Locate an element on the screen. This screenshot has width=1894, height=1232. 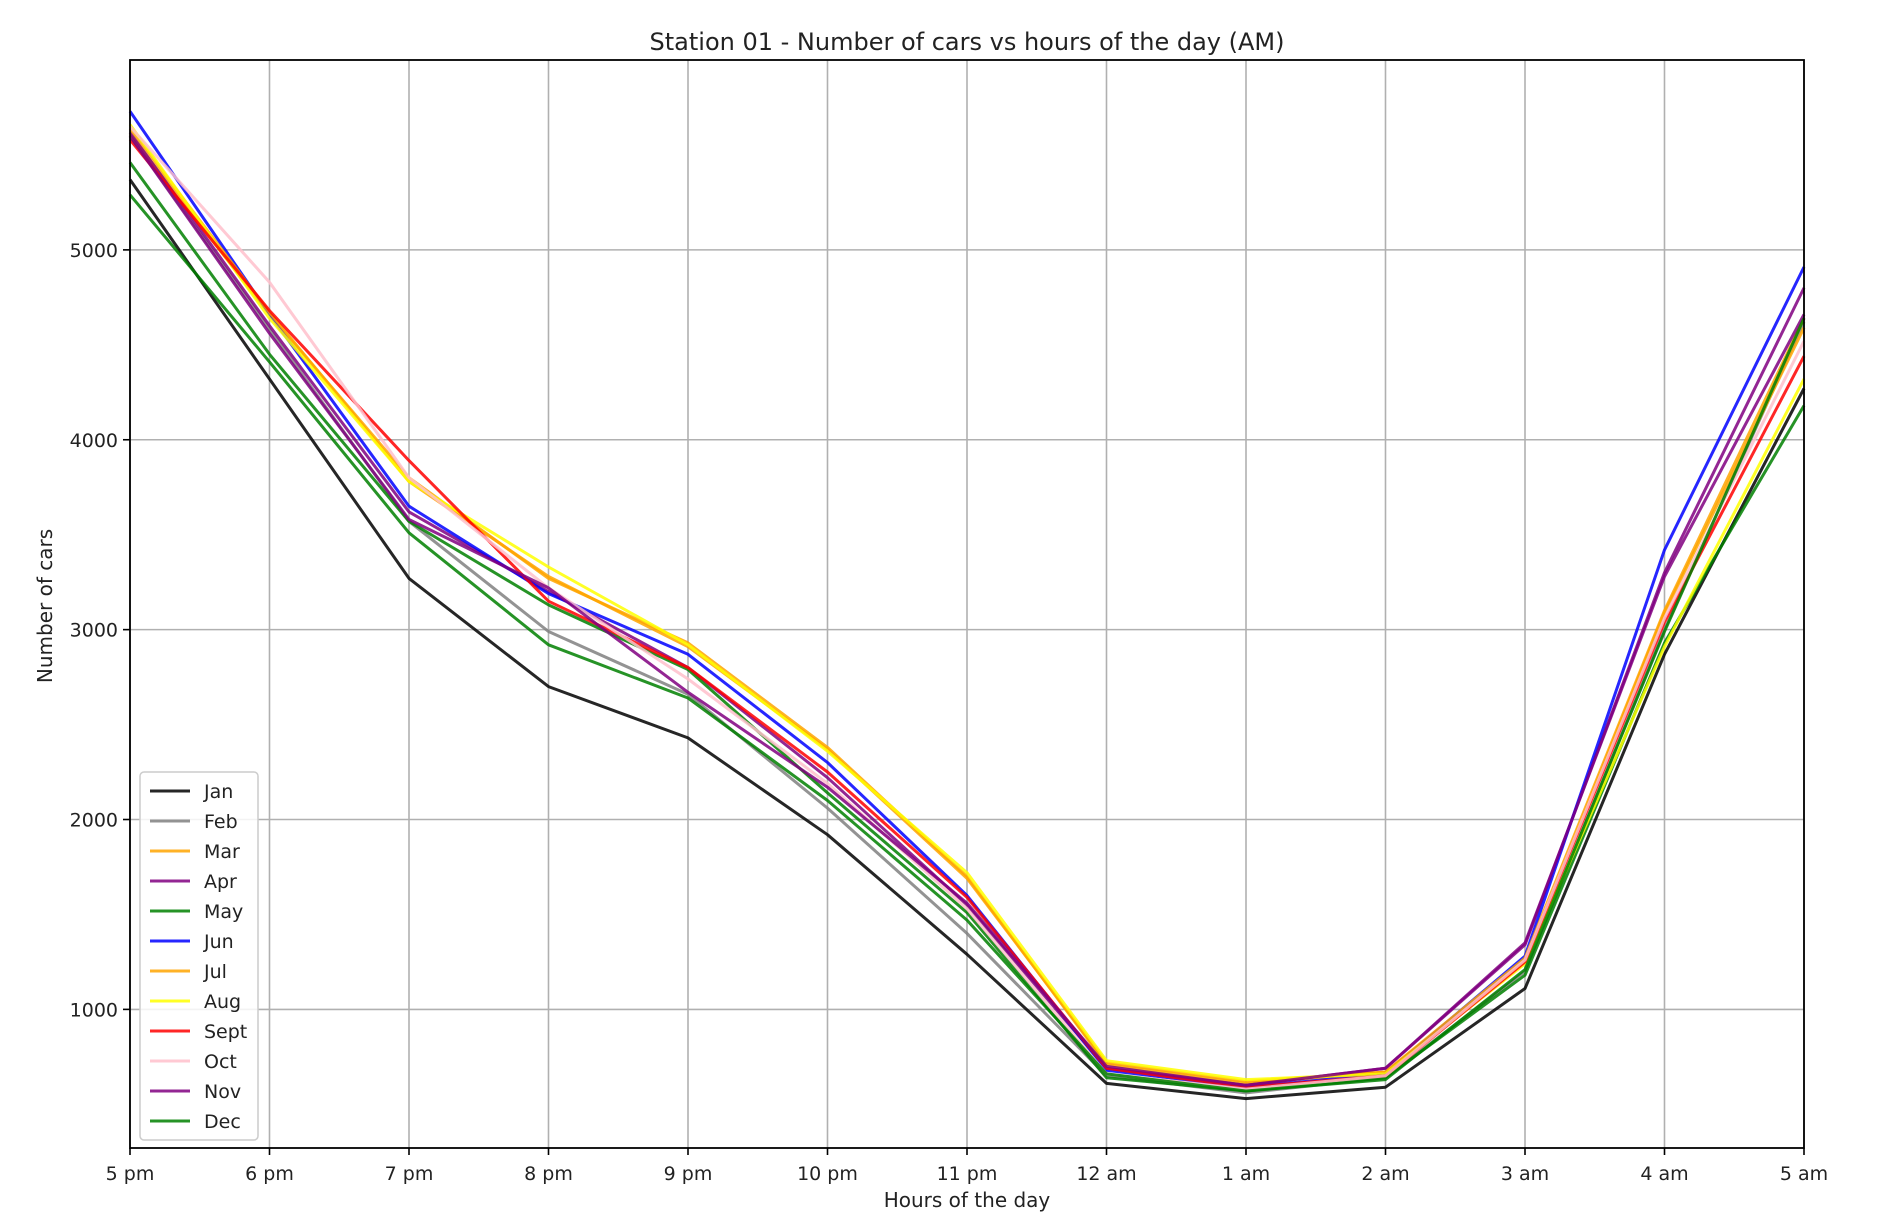
legend-label: Apr is located at coordinates (220, 882).